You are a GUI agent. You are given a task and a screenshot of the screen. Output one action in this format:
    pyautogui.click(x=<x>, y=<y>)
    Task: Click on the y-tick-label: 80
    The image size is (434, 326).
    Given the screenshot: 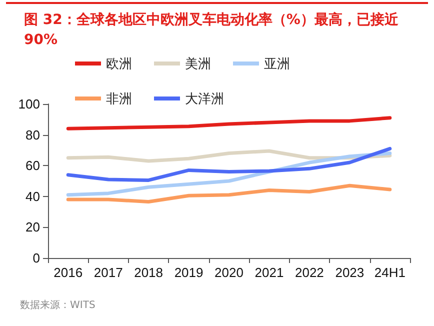 What is the action you would take?
    pyautogui.click(x=33, y=134)
    